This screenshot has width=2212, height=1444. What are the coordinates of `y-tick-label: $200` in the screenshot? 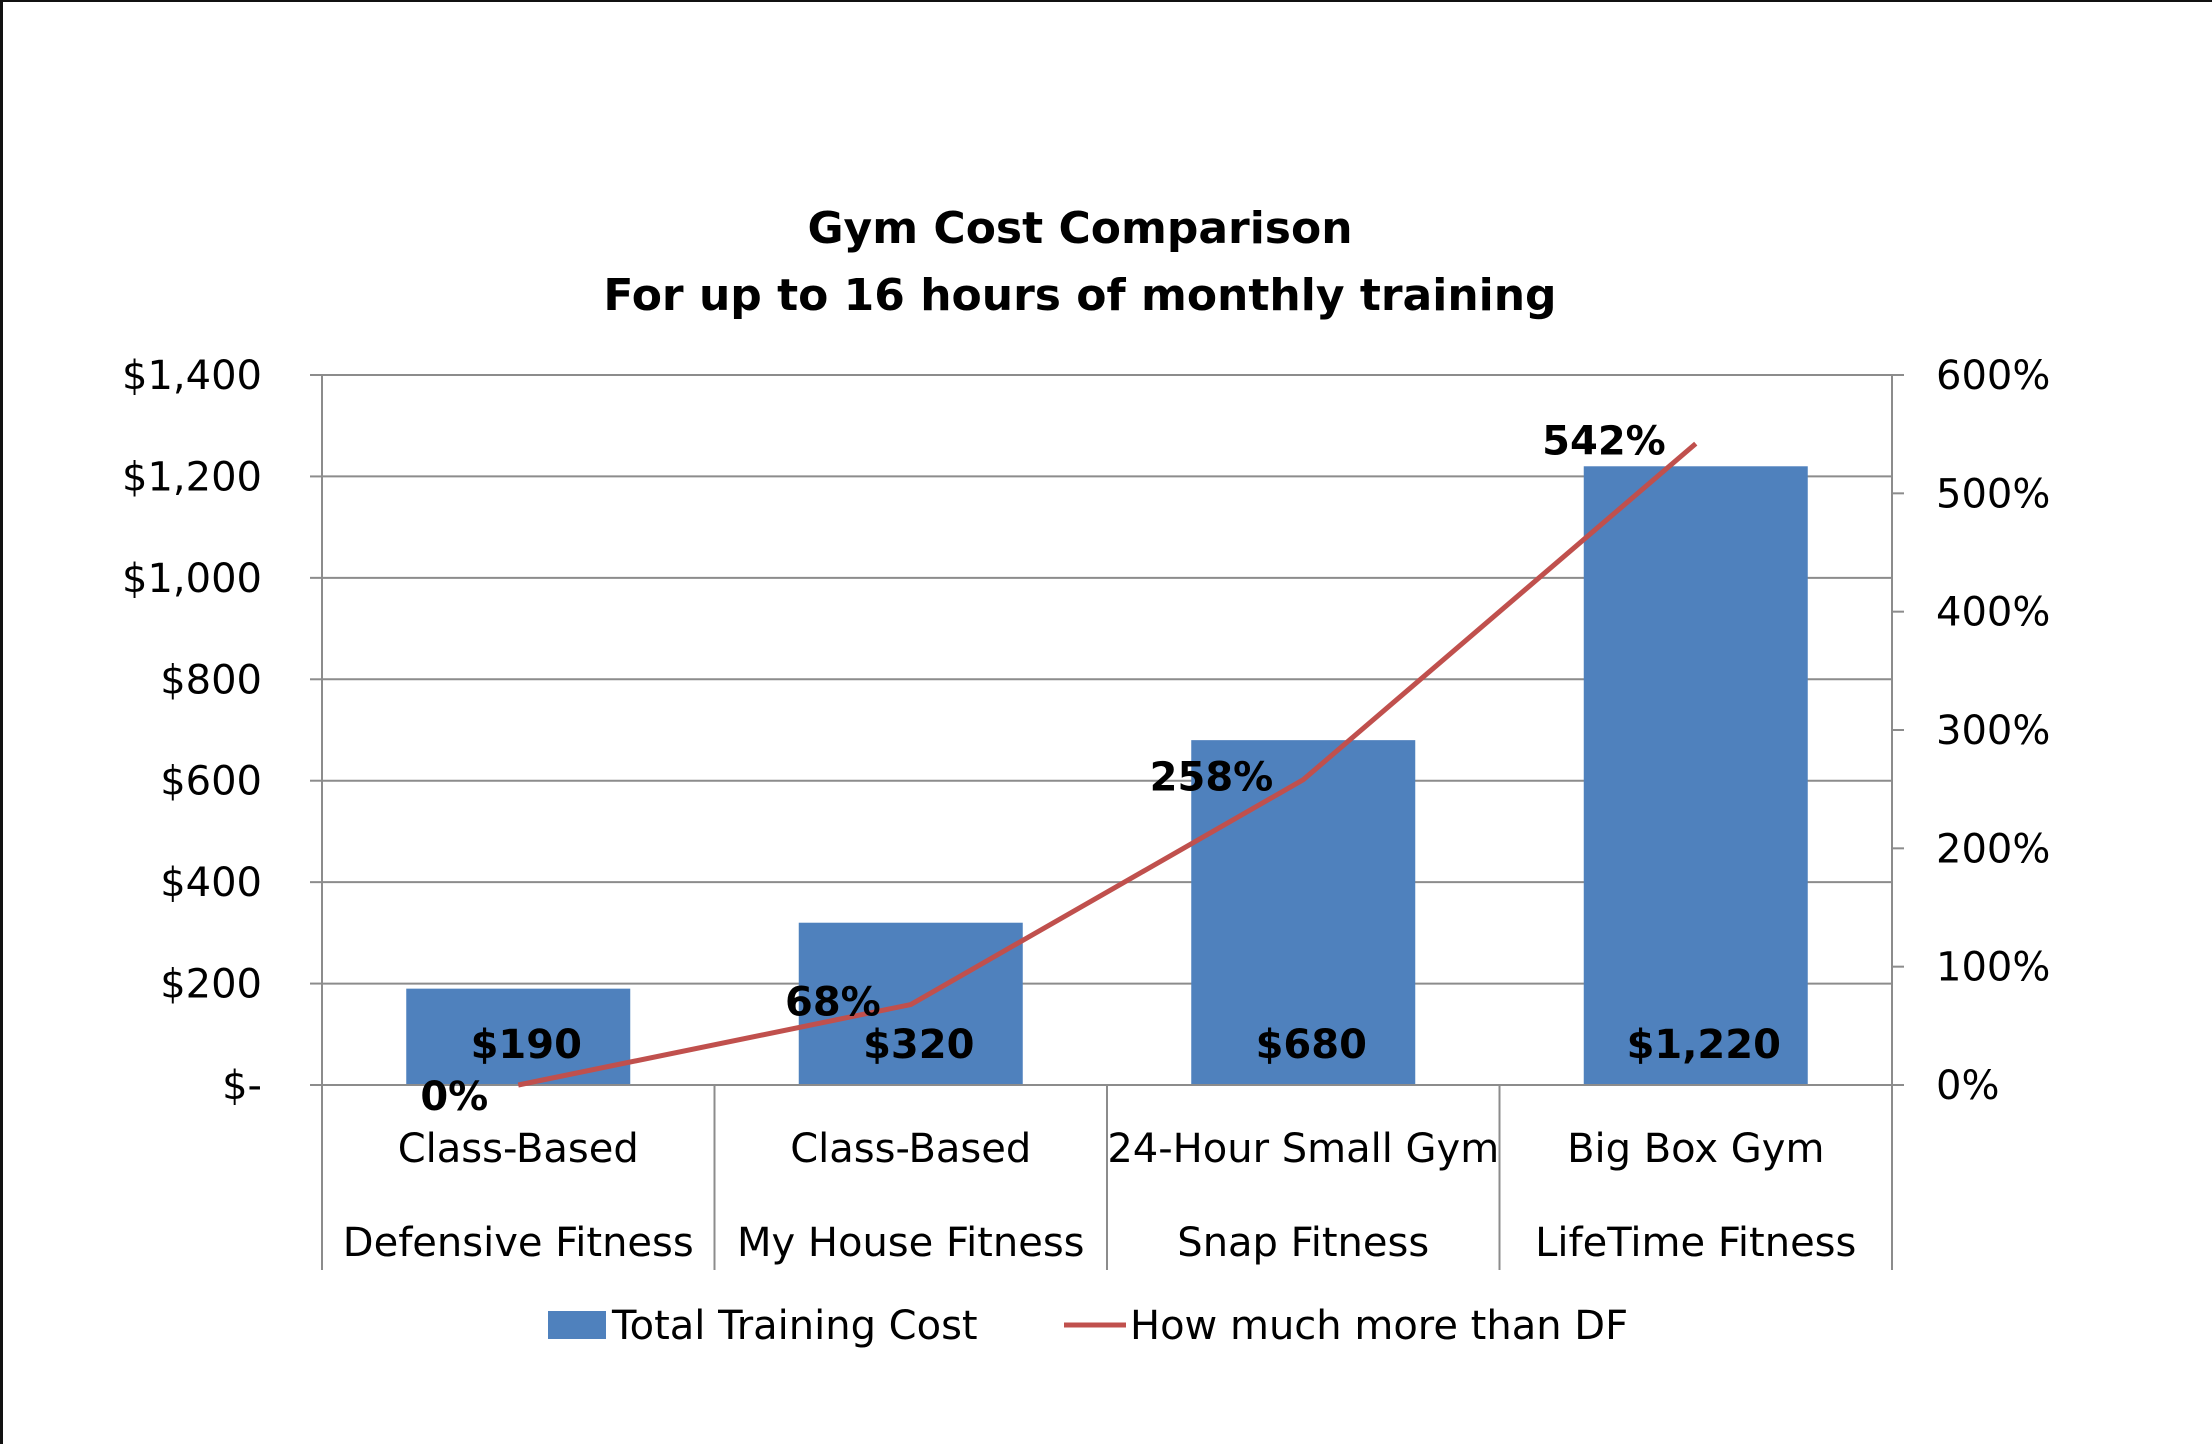 It's located at (211, 985).